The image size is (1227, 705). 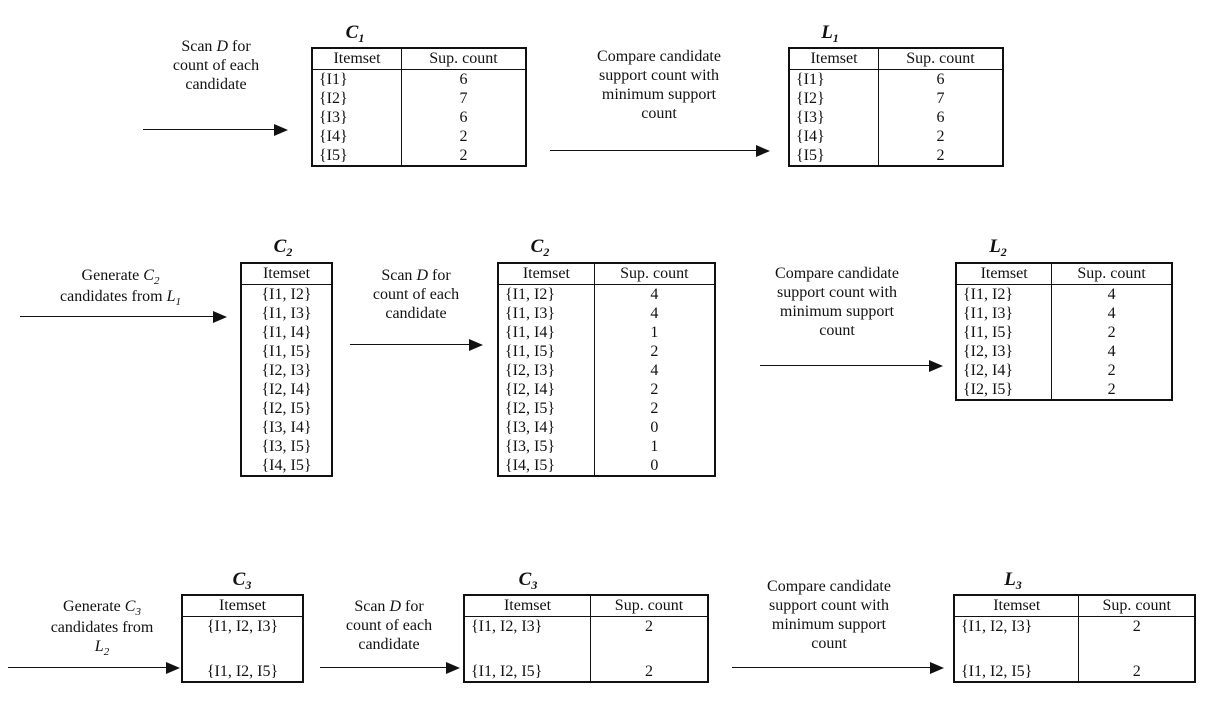 What do you see at coordinates (389, 625) in the screenshot?
I see `scan-d-description: Scan D for count of each candidate` at bounding box center [389, 625].